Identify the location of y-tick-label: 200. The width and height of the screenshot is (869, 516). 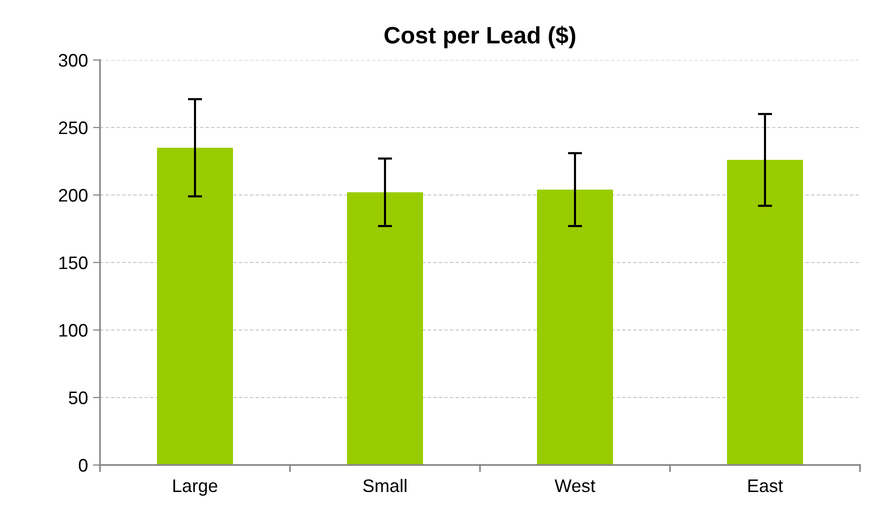
(73, 195).